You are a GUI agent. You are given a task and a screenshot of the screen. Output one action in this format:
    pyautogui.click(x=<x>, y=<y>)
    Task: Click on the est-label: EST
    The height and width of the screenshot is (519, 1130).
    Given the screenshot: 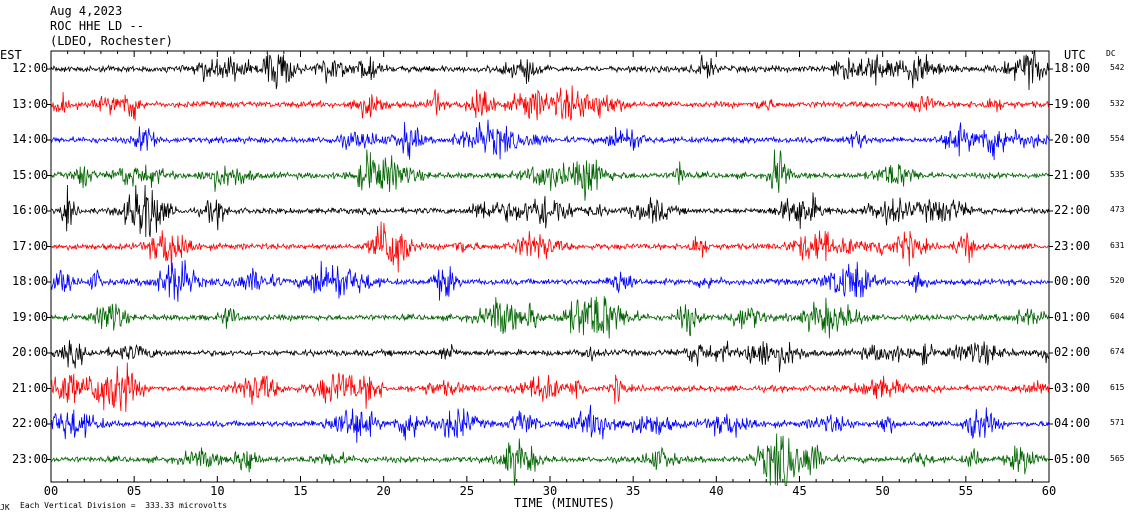 What is the action you would take?
    pyautogui.click(x=11, y=55)
    